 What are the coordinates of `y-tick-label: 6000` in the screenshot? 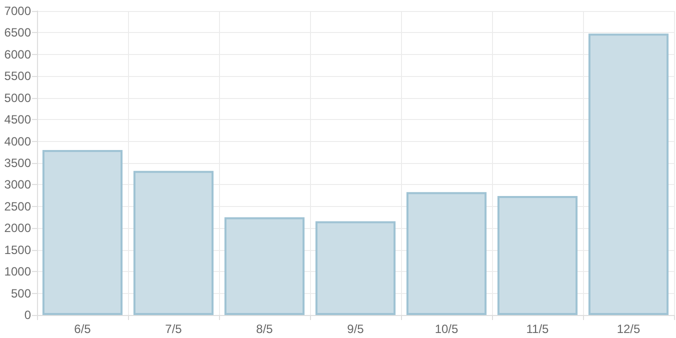 It's located at (18, 54).